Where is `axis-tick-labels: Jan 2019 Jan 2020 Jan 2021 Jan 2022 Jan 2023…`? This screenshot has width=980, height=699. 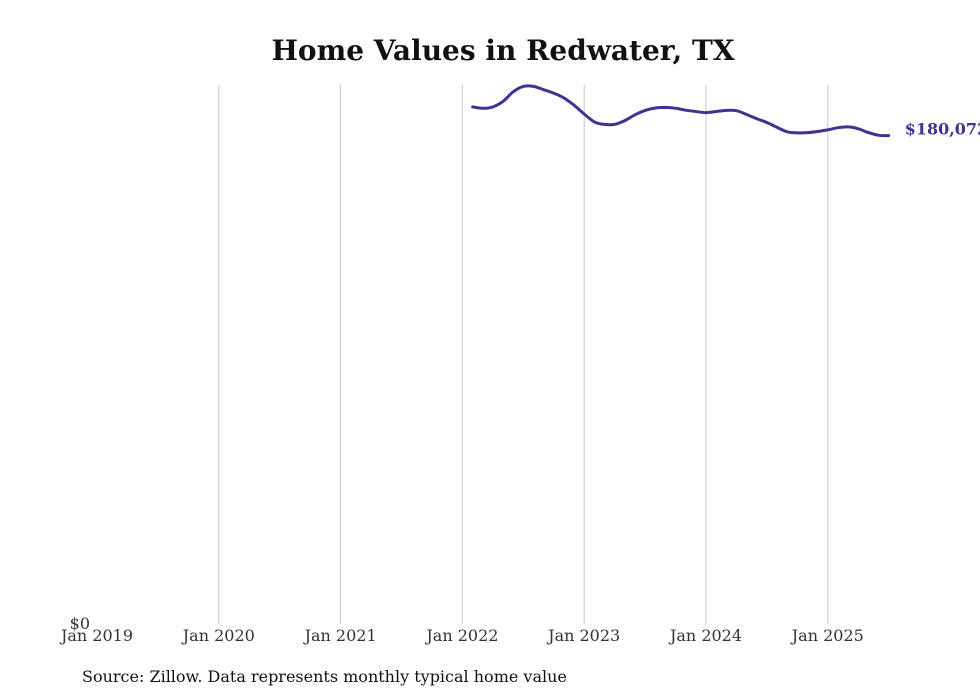 axis-tick-labels: Jan 2019 Jan 2020 Jan 2021 Jan 2022 Jan 2023… is located at coordinates (461, 629).